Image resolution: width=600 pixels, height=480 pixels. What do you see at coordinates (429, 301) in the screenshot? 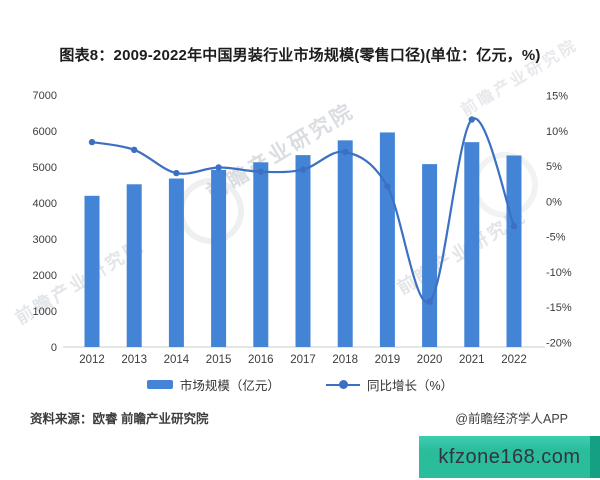
I see `growth-marker-2020` at bounding box center [429, 301].